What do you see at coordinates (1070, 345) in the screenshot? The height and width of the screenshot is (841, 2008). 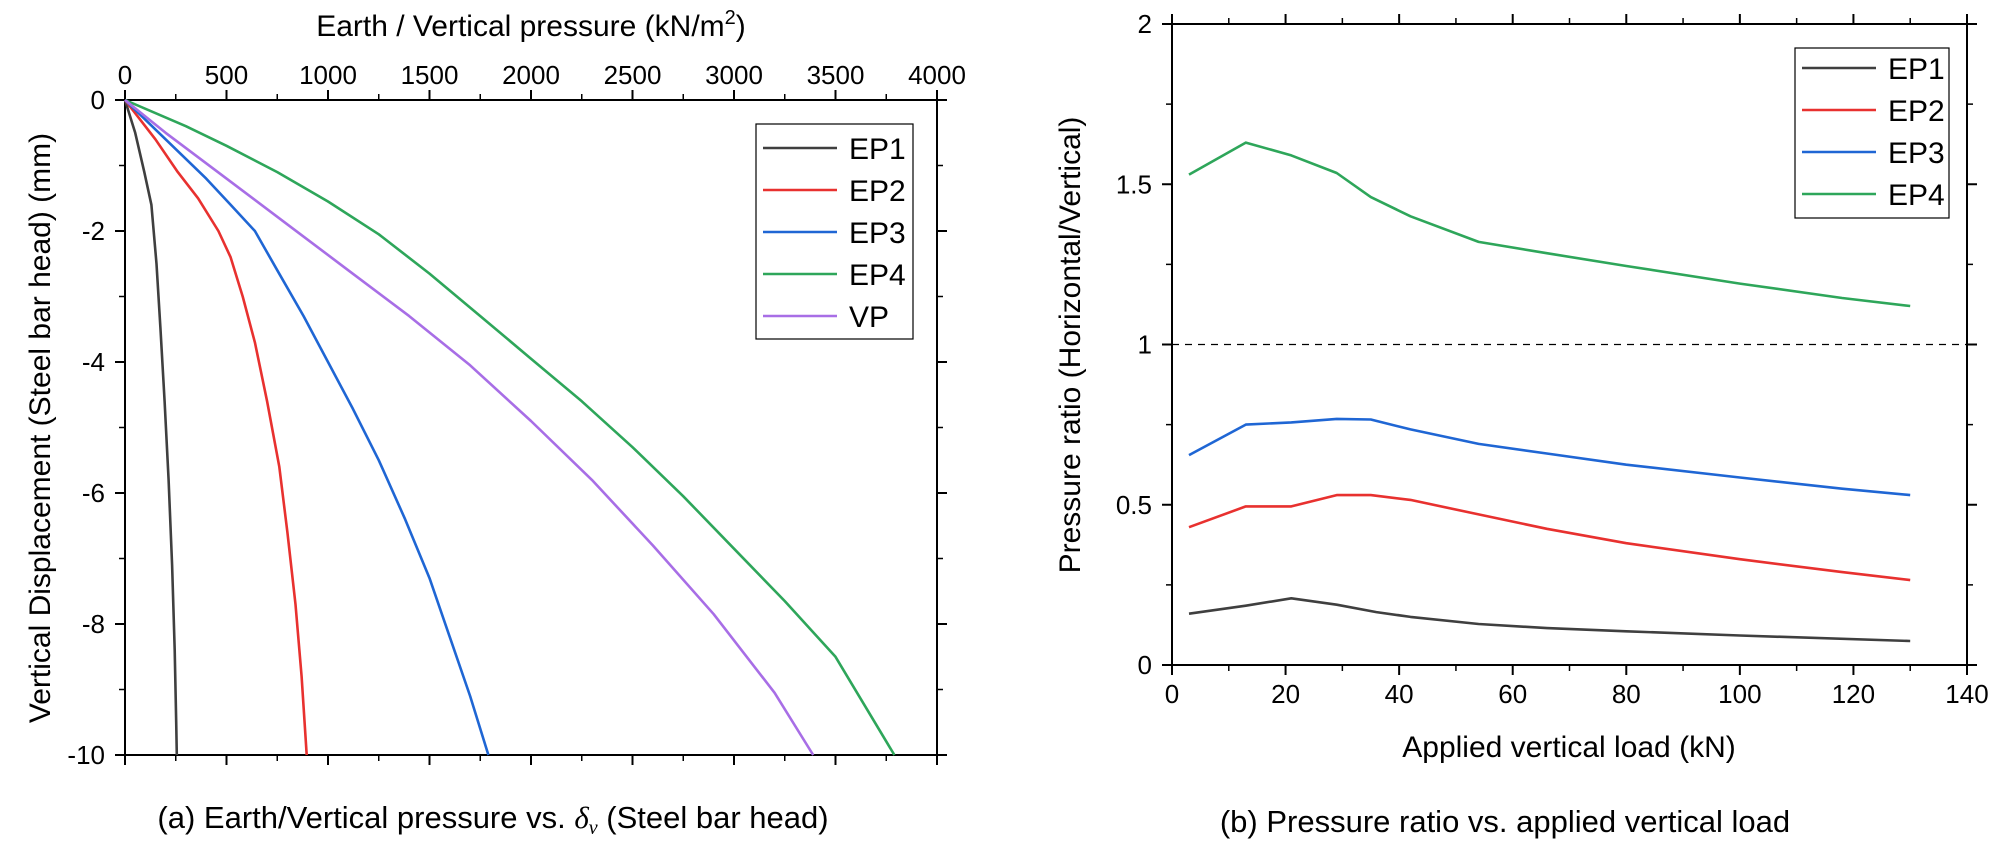 I see `y-axis-title-b: Pressure ratio (Horizontal/Vertical)` at bounding box center [1070, 345].